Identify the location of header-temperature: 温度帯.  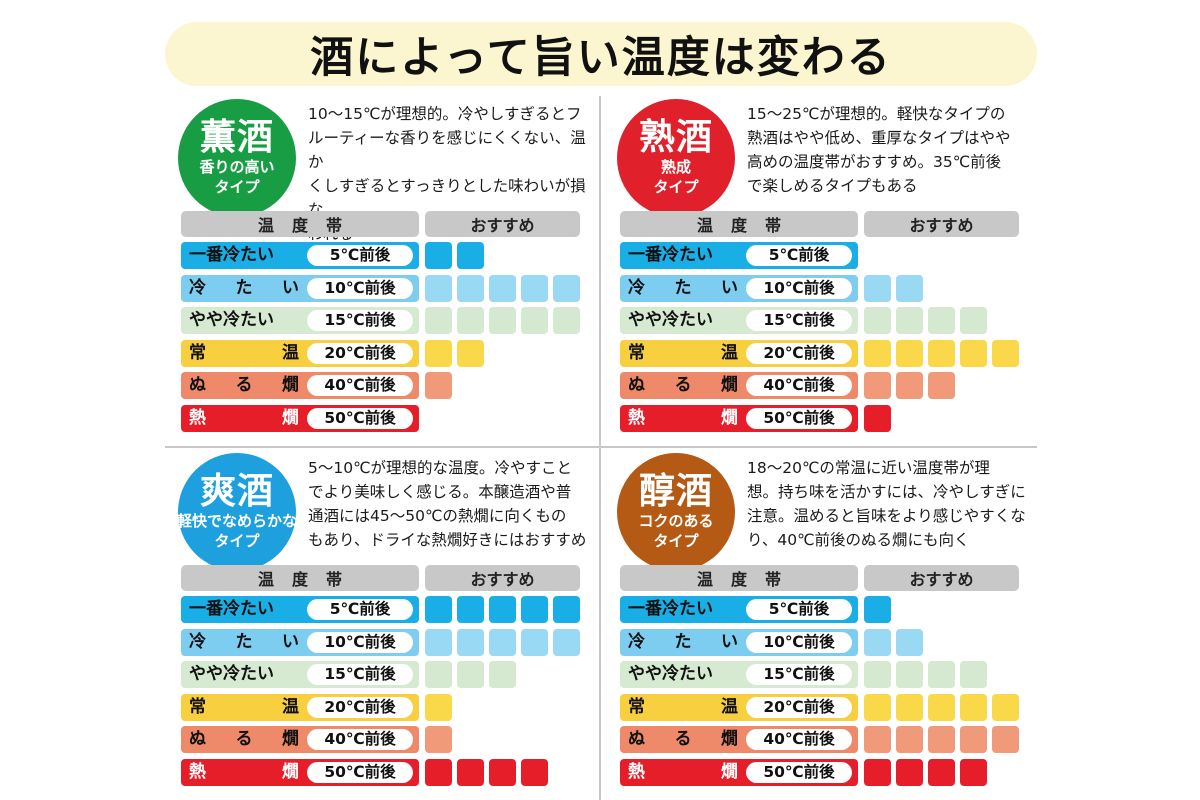
(300, 224).